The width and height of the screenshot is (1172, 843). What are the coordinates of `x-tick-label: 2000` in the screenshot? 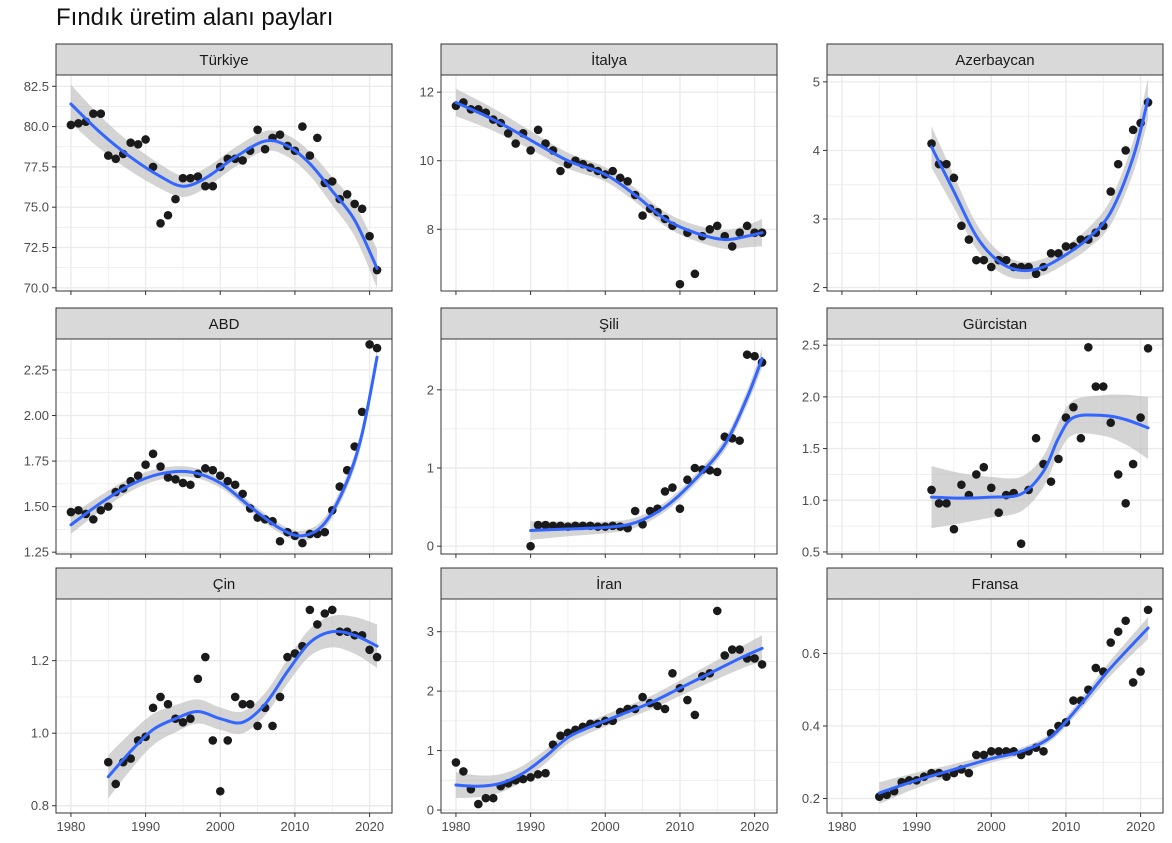 It's located at (220, 826).